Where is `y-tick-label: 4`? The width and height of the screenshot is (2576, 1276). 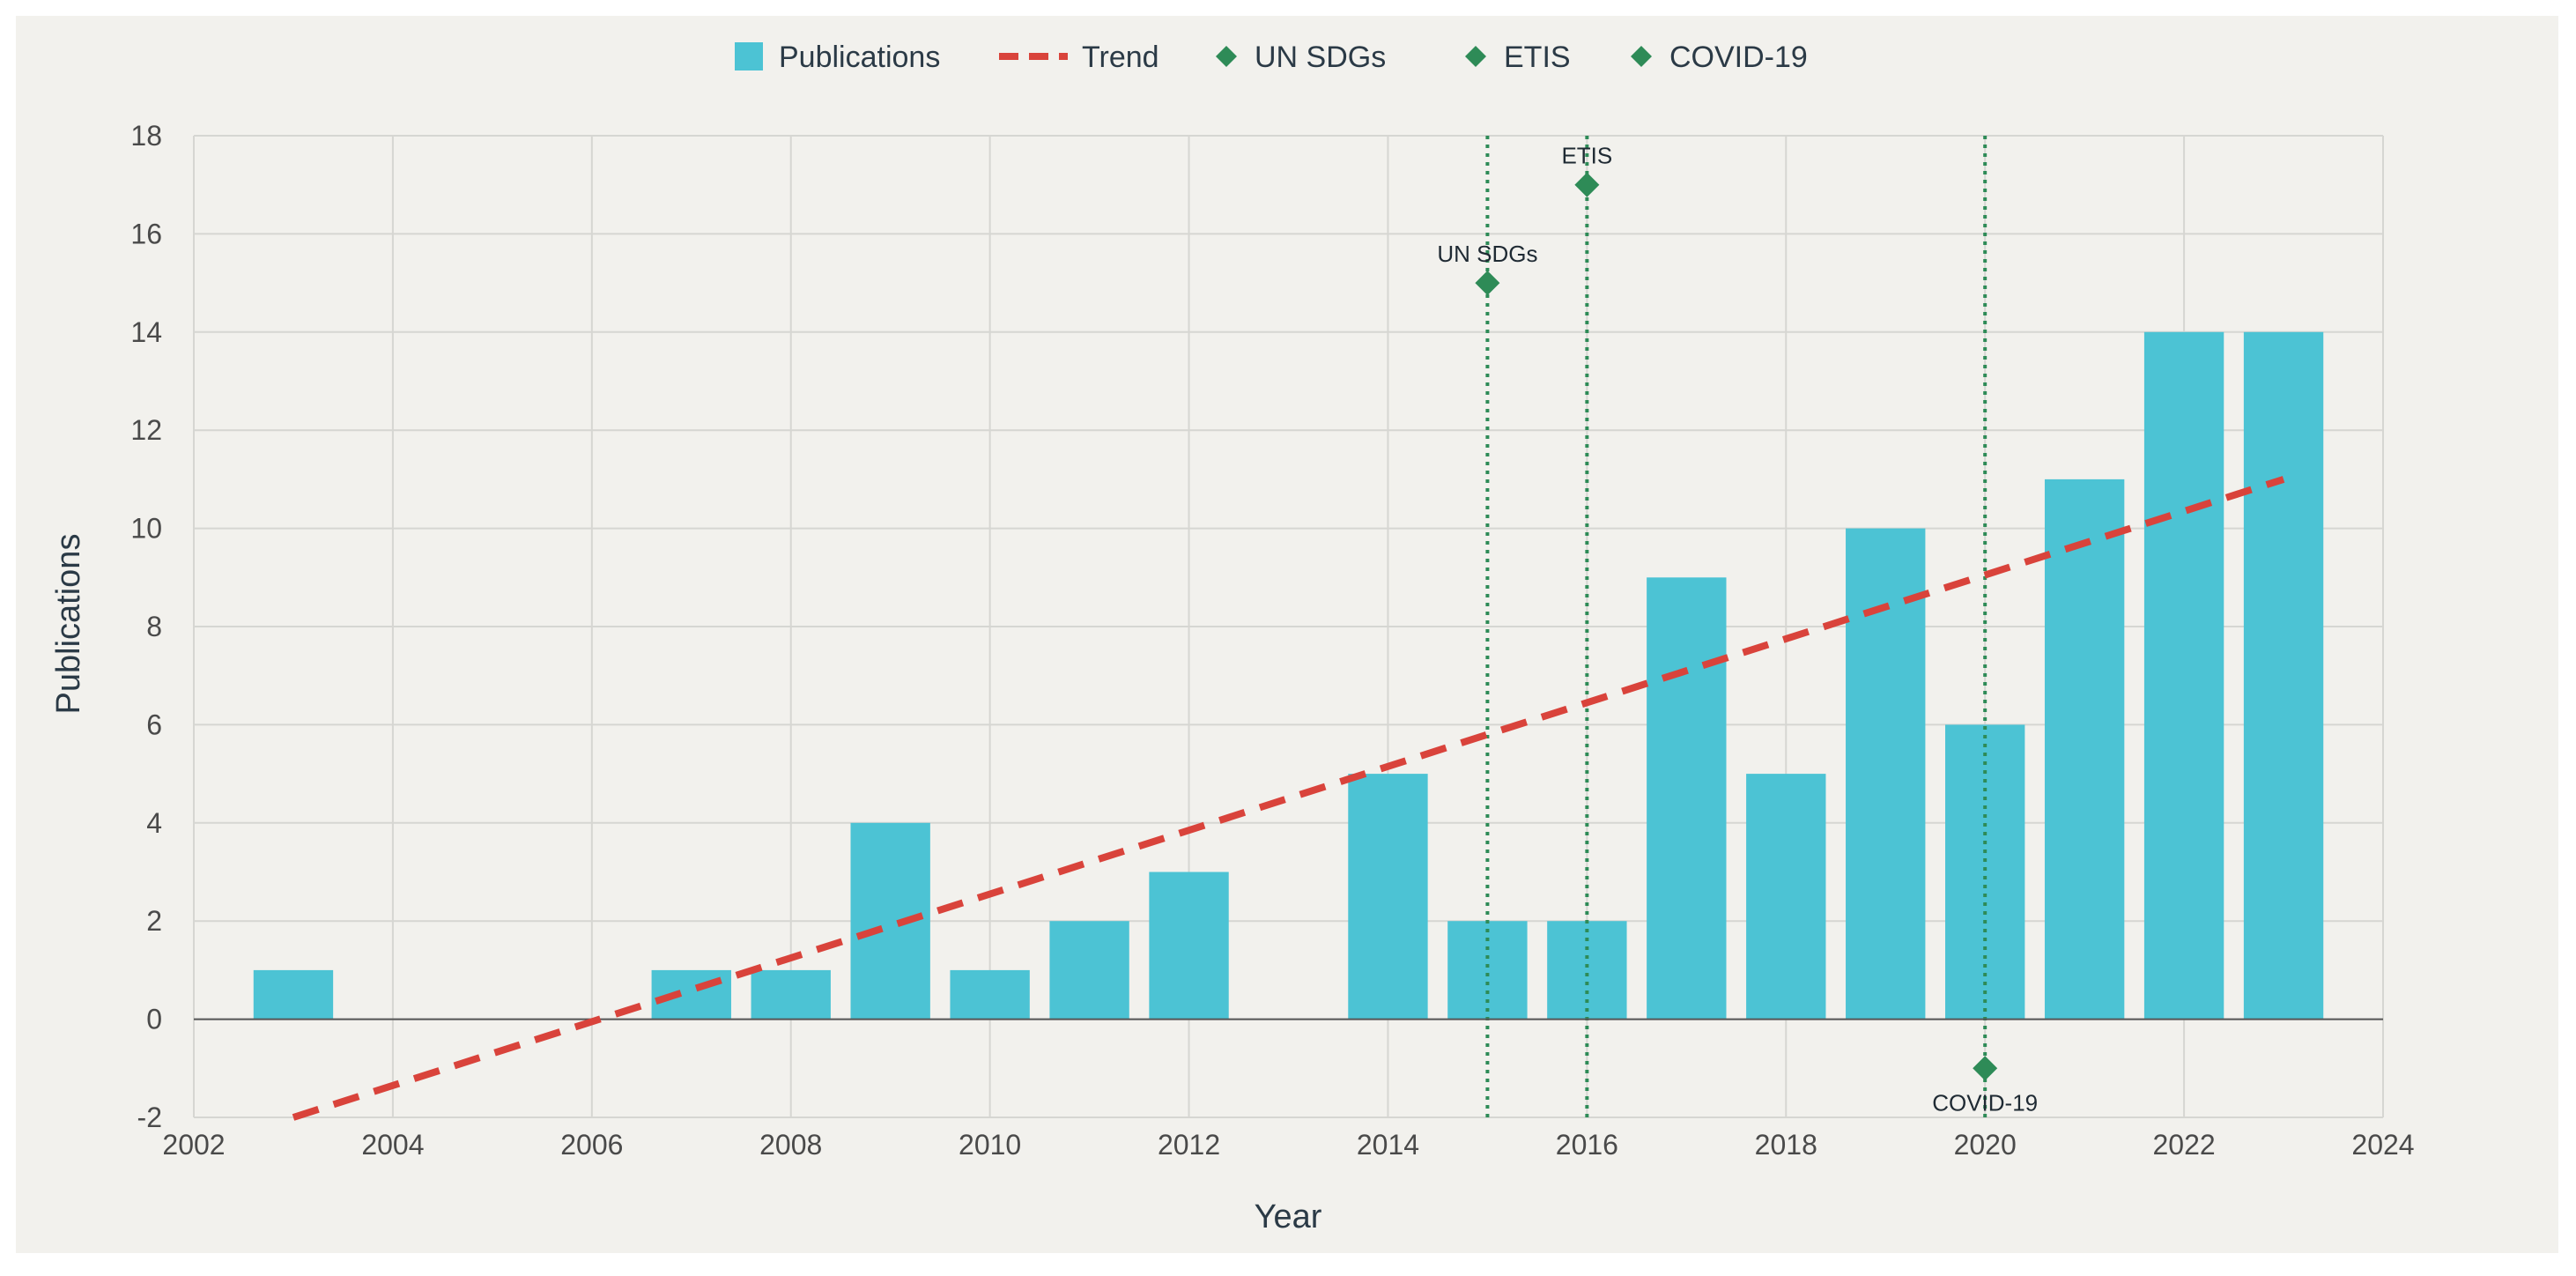
y-tick-label: 4 is located at coordinates (154, 823).